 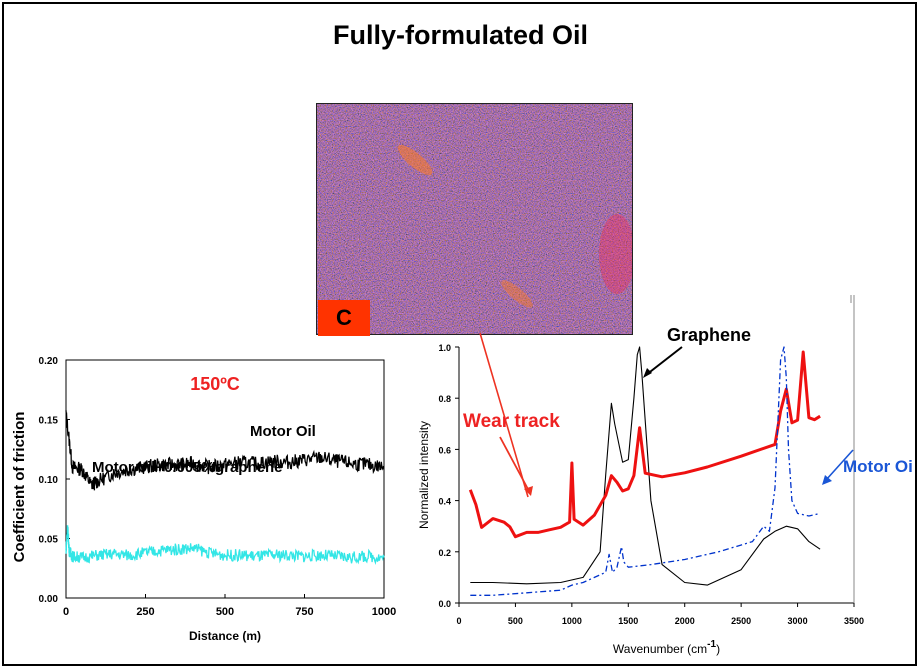 I want to click on graphene-arrow, so click(x=664, y=361).